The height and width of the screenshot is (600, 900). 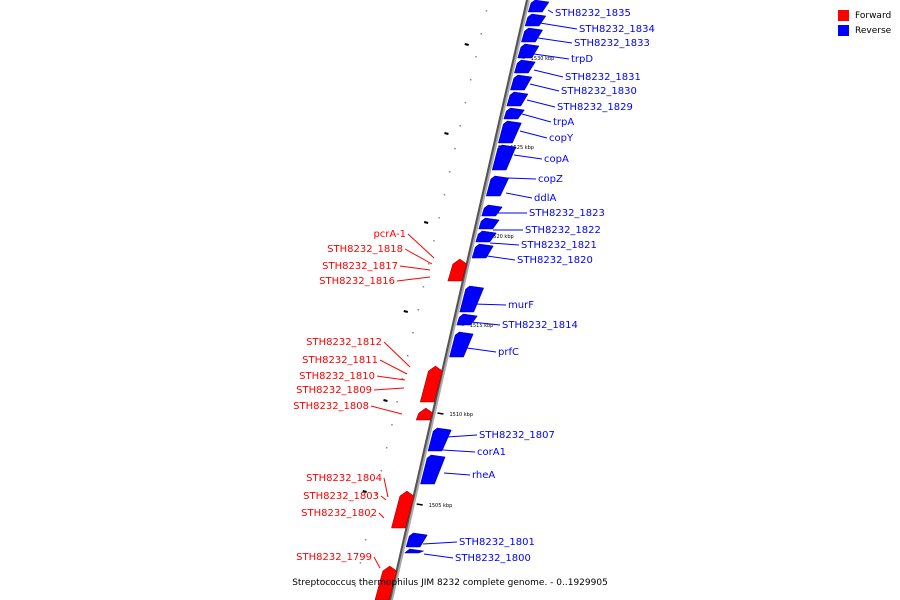 What do you see at coordinates (550, 179) in the screenshot?
I see `reverse-gene-label: copZ` at bounding box center [550, 179].